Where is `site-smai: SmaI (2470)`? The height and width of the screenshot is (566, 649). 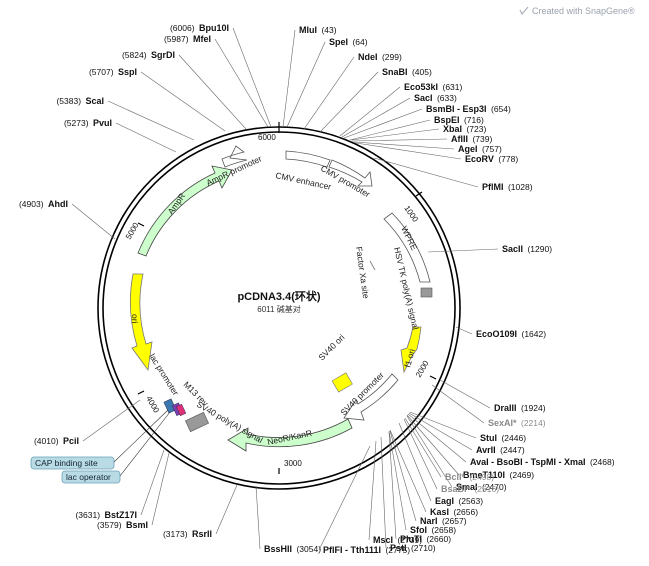 site-smai: SmaI (2470) is located at coordinates (481, 485).